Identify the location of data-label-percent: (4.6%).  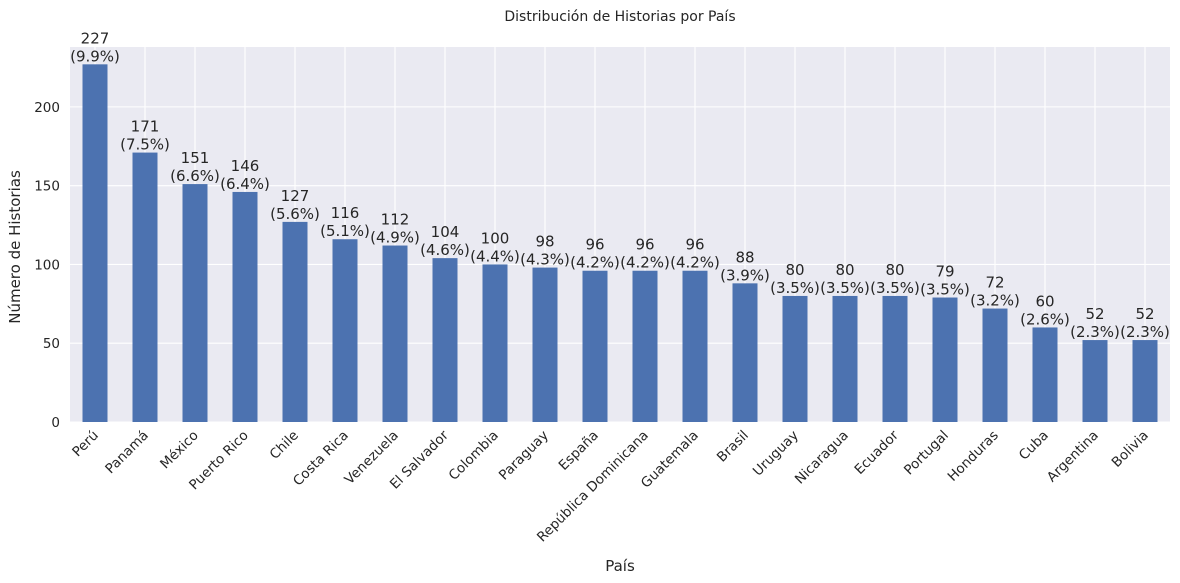
(445, 250).